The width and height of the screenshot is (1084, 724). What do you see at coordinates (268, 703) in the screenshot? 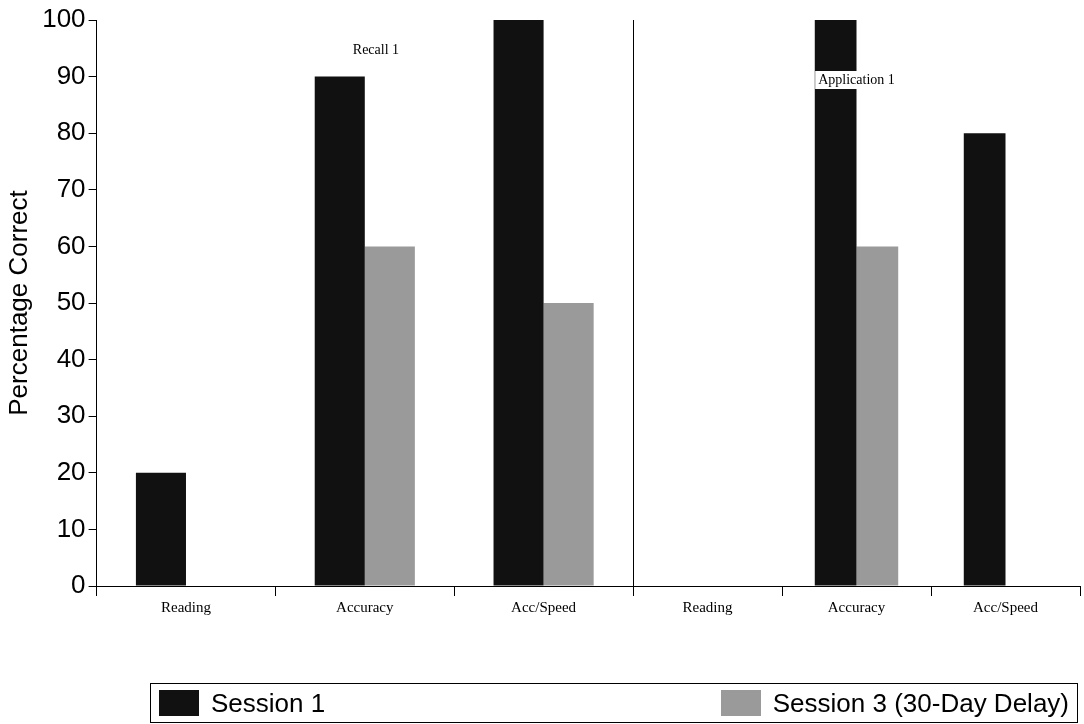
I see `legend-label: Session 1` at bounding box center [268, 703].